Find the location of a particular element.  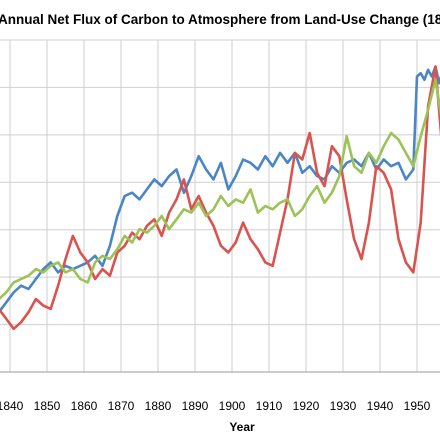

x-tick-label: 1940 is located at coordinates (380, 406).